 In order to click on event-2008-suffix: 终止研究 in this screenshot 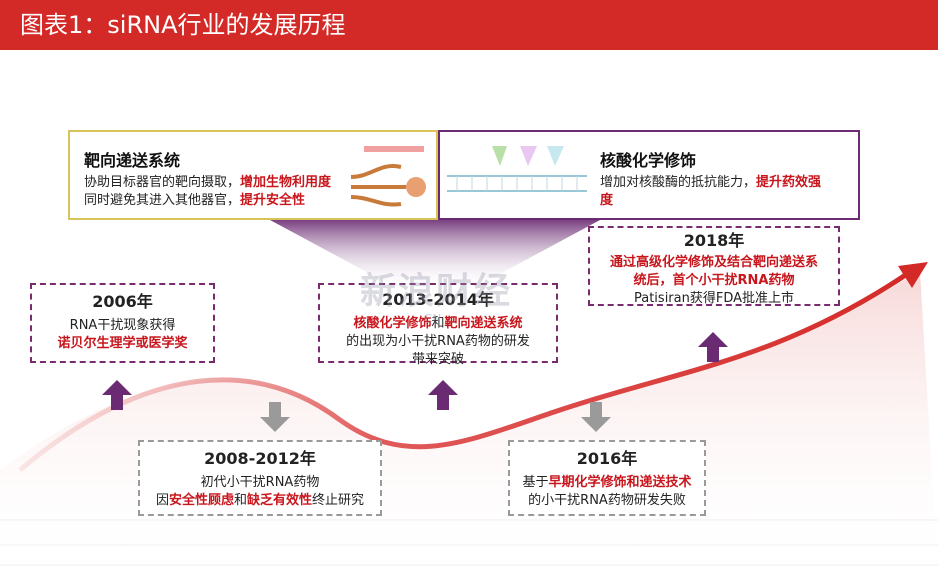, I will do `click(338, 500)`.